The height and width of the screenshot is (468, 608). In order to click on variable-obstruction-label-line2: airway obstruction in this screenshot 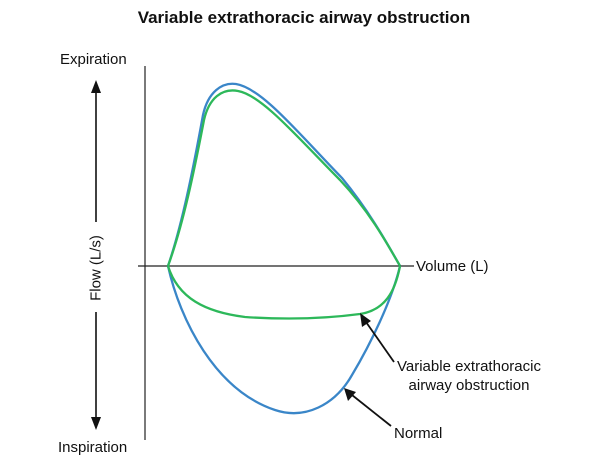, I will do `click(469, 385)`.